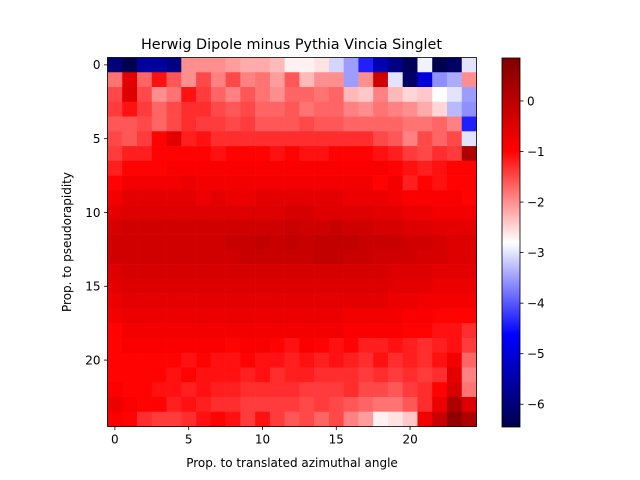 Image resolution: width=640 pixels, height=480 pixels. What do you see at coordinates (536, 405) in the screenshot?
I see `colorbar-tick-label: −6` at bounding box center [536, 405].